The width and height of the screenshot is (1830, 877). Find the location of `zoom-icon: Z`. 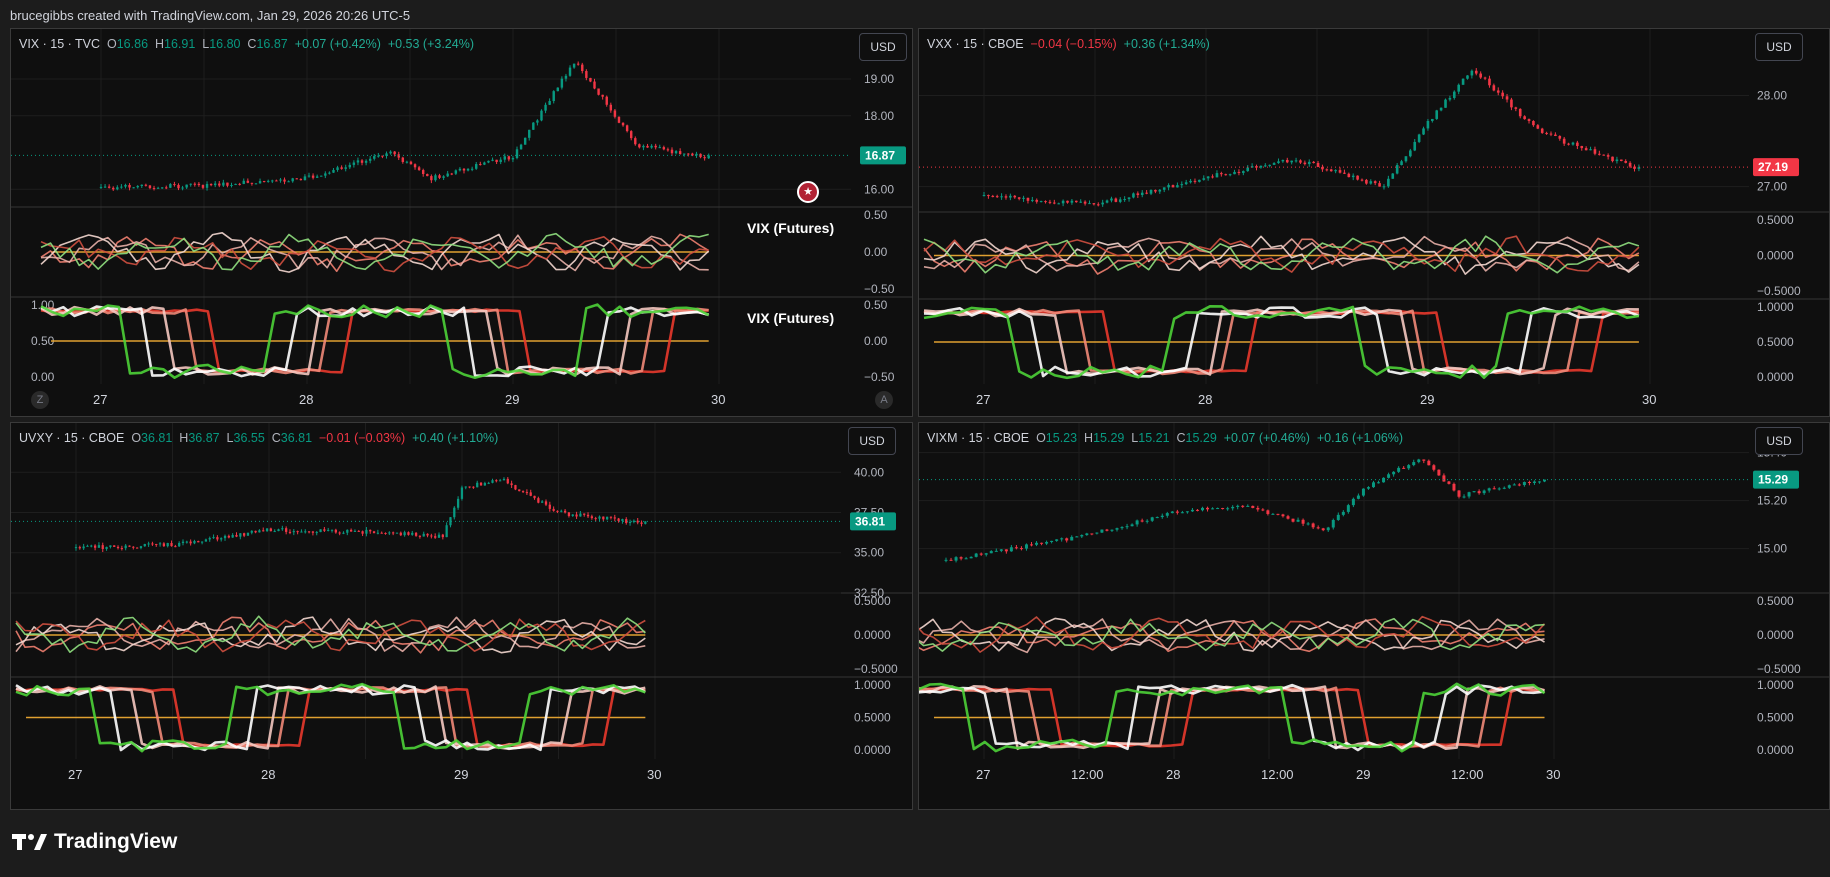

zoom-icon: Z is located at coordinates (40, 400).